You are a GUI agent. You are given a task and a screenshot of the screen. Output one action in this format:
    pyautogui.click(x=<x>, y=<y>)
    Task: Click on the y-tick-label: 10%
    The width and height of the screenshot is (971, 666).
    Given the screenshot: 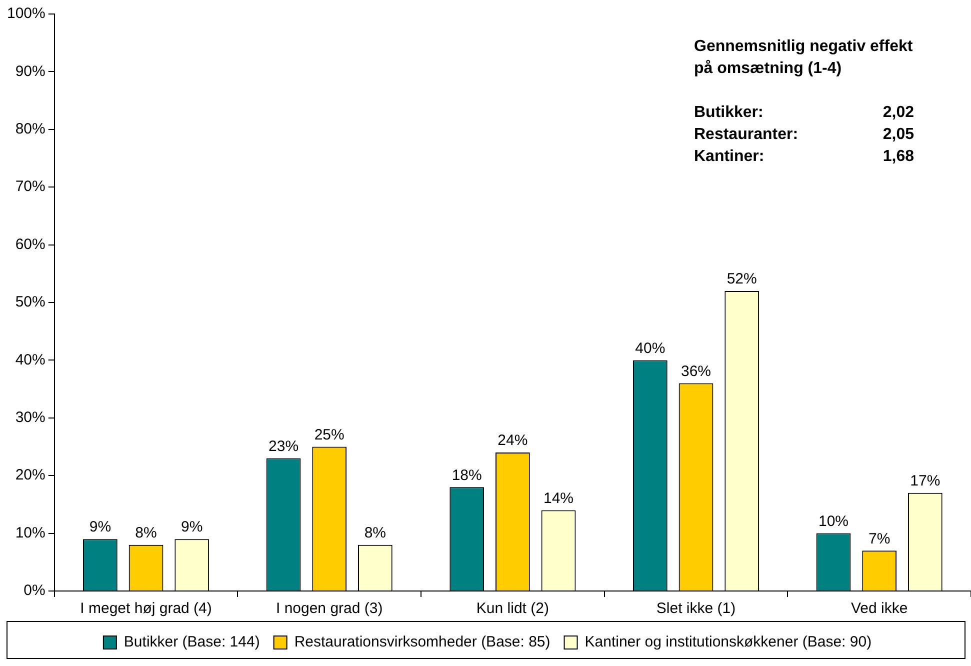 What is the action you would take?
    pyautogui.click(x=30, y=533)
    